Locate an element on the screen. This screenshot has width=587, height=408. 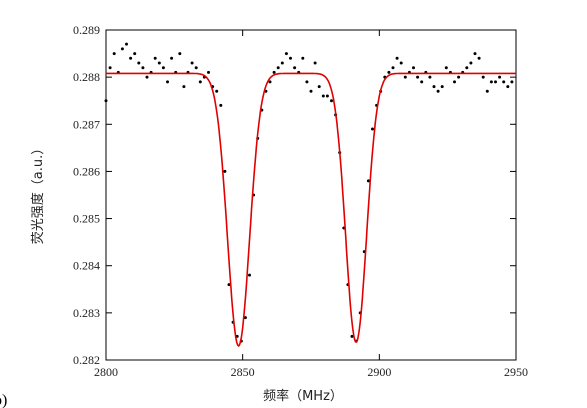
y-tick-label: 0.289 is located at coordinates (86, 30).